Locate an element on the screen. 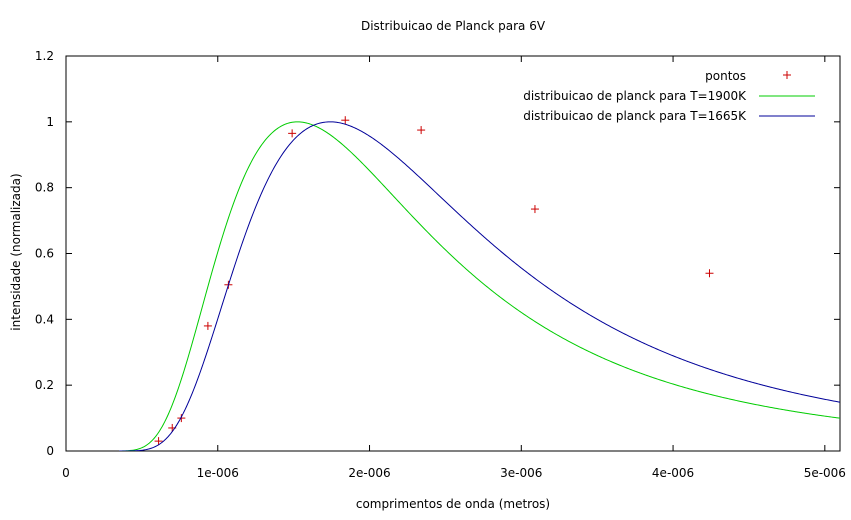 This screenshot has width=851, height=520. legend-marker is located at coordinates (787, 75).